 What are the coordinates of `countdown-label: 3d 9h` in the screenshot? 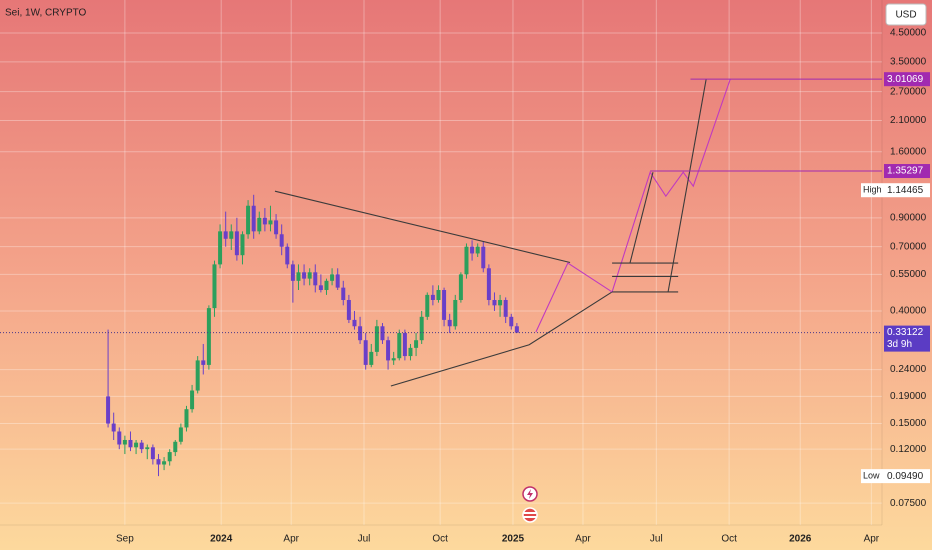 It's located at (899, 344).